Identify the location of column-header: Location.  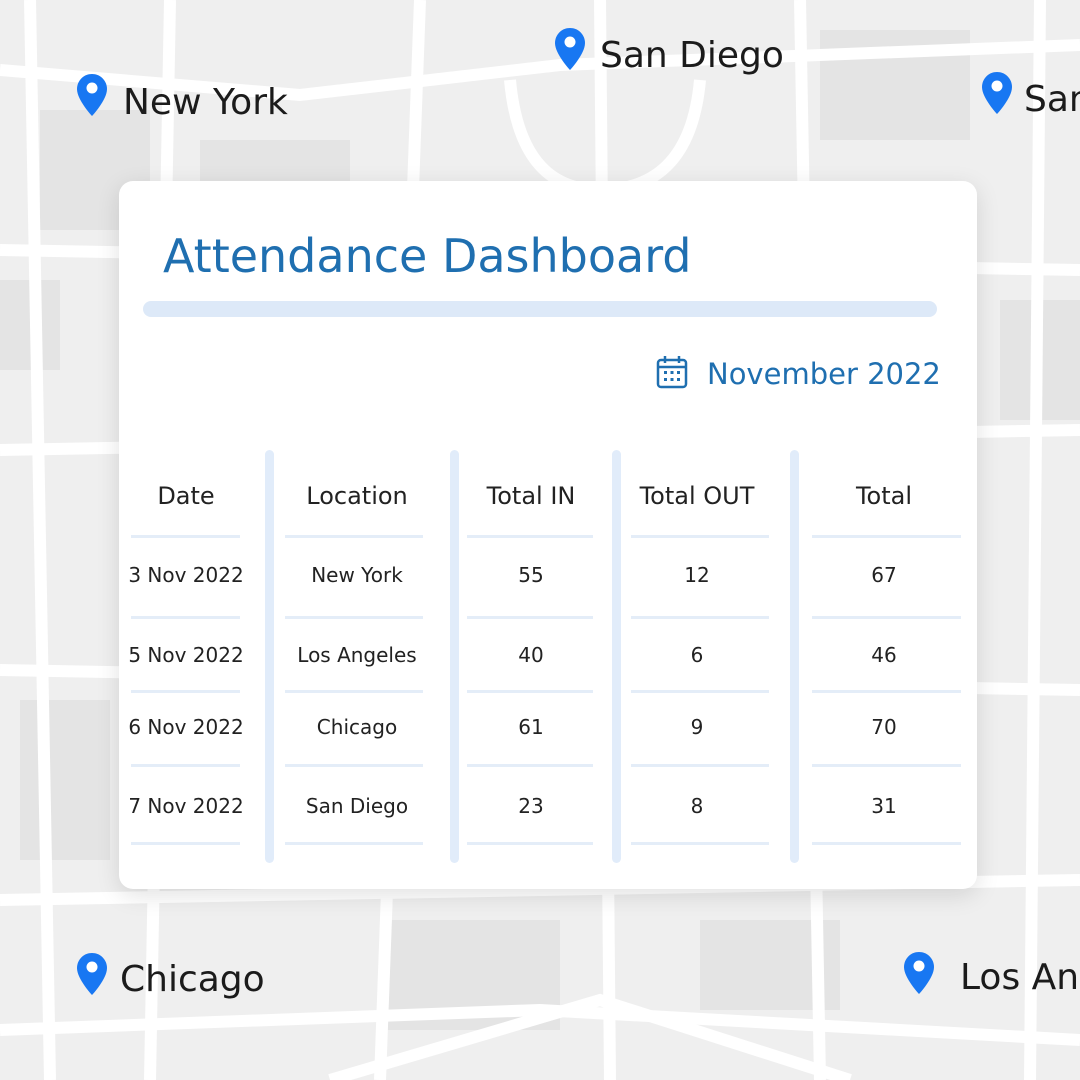
(357, 496).